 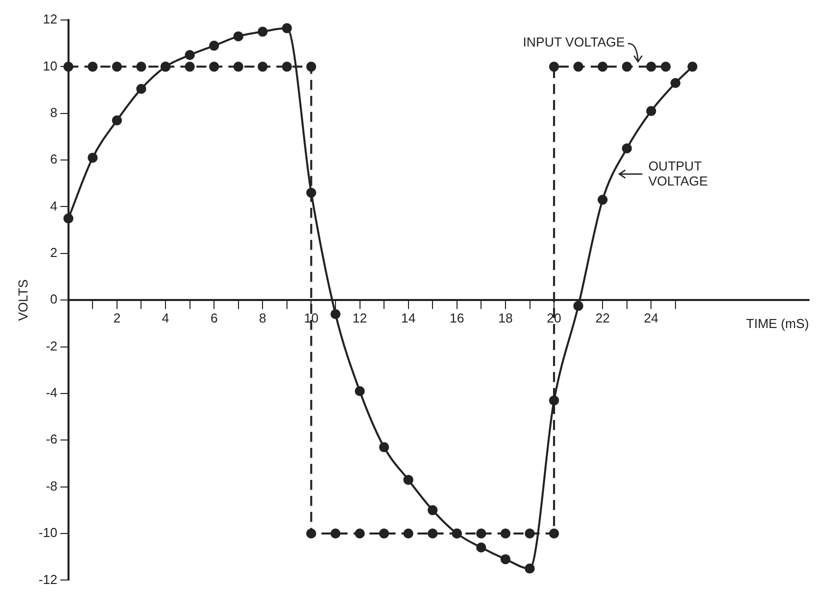 What do you see at coordinates (52, 346) in the screenshot?
I see `y-tick-label: -2` at bounding box center [52, 346].